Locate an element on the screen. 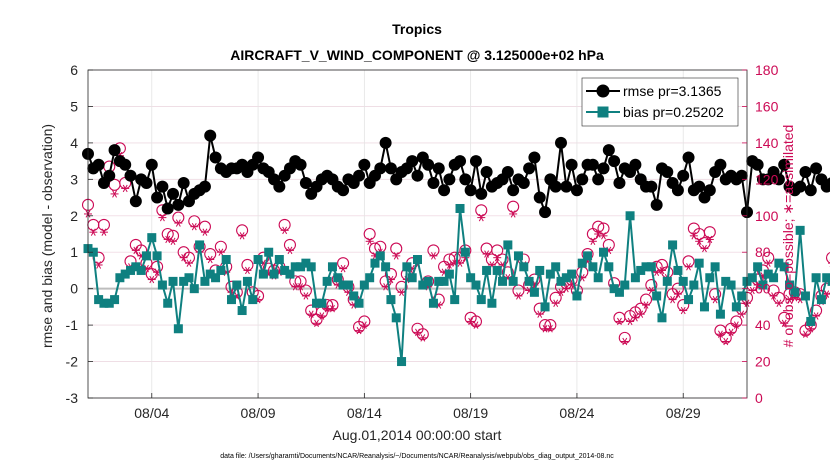  y-tick-label: -3 is located at coordinates (72, 398).